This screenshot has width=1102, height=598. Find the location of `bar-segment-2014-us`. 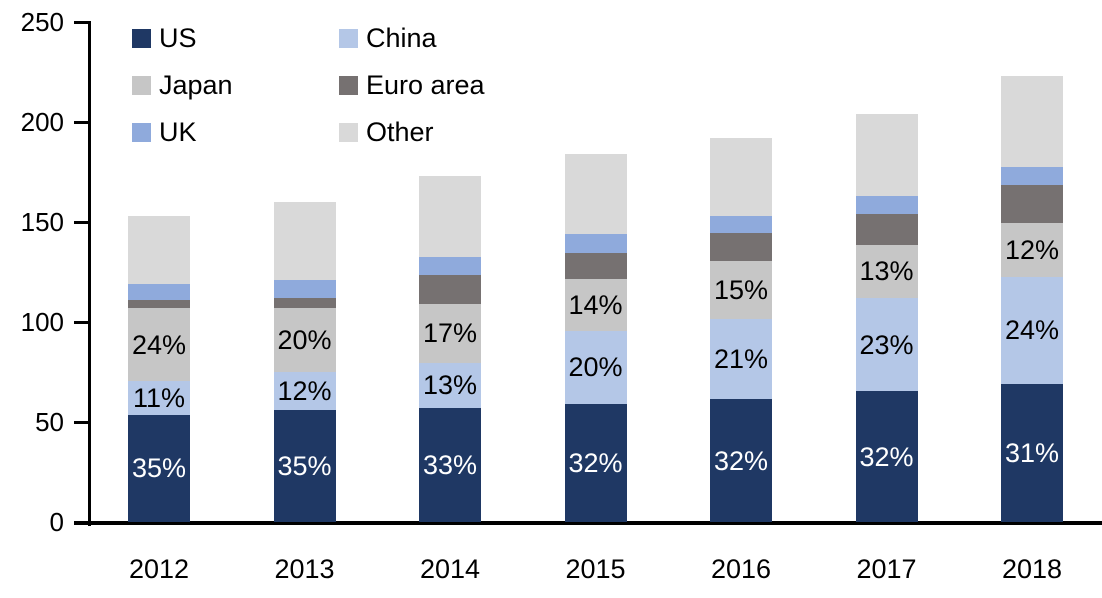

bar-segment-2014-us is located at coordinates (450, 464).